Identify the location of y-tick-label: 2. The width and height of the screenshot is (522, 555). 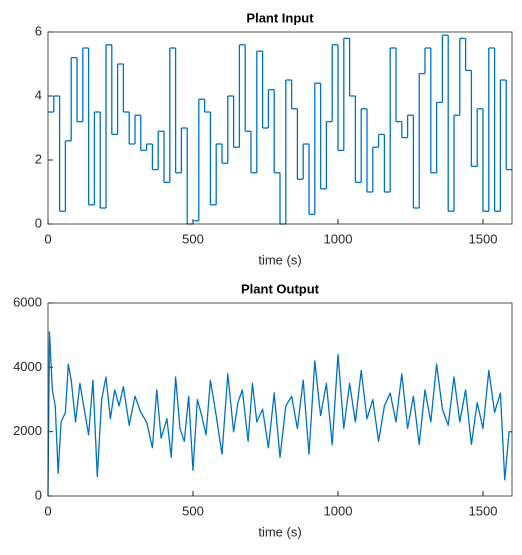
(38, 158).